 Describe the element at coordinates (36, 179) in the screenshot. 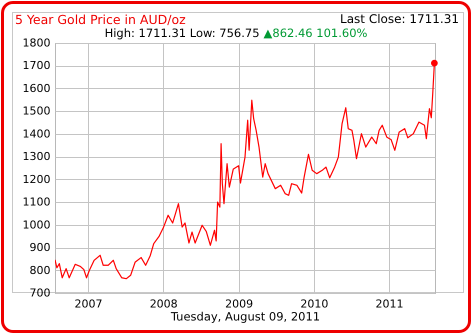

I see `y-tick-label: 1200` at that location.